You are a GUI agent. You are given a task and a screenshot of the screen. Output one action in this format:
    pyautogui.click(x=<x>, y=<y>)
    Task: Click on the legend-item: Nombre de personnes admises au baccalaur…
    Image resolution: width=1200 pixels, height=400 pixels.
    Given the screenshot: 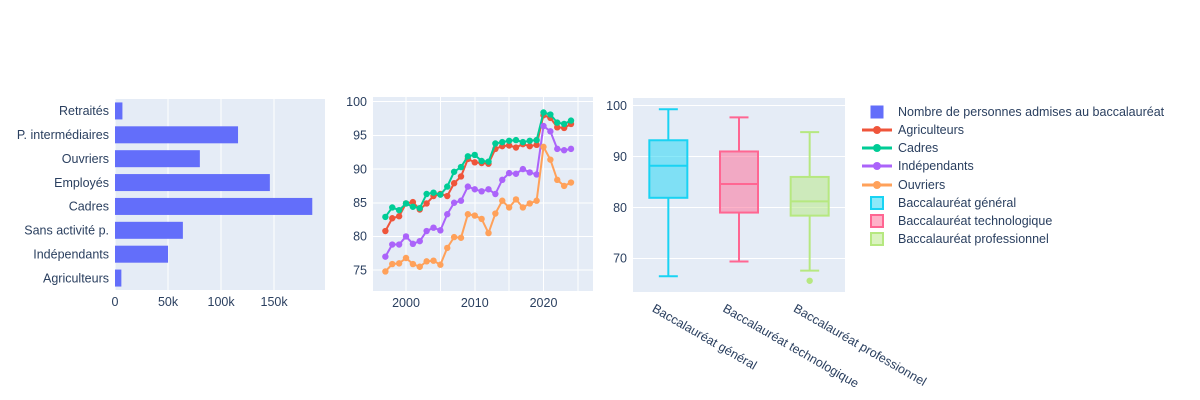 What is the action you would take?
    pyautogui.click(x=1013, y=112)
    